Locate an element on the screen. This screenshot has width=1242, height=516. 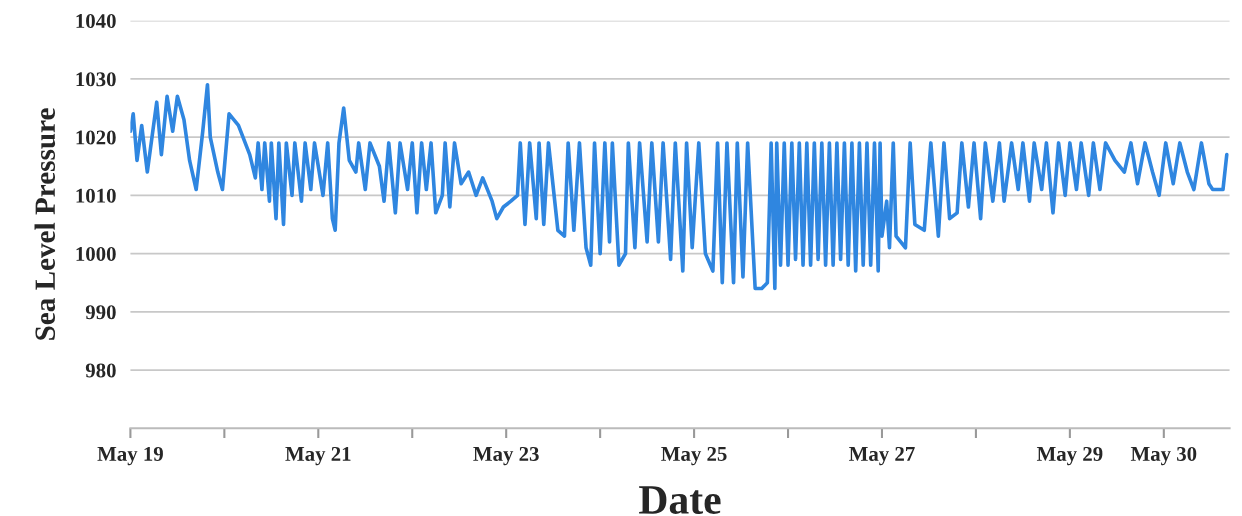
x-tick-label: May 29 is located at coordinates (1069, 456).